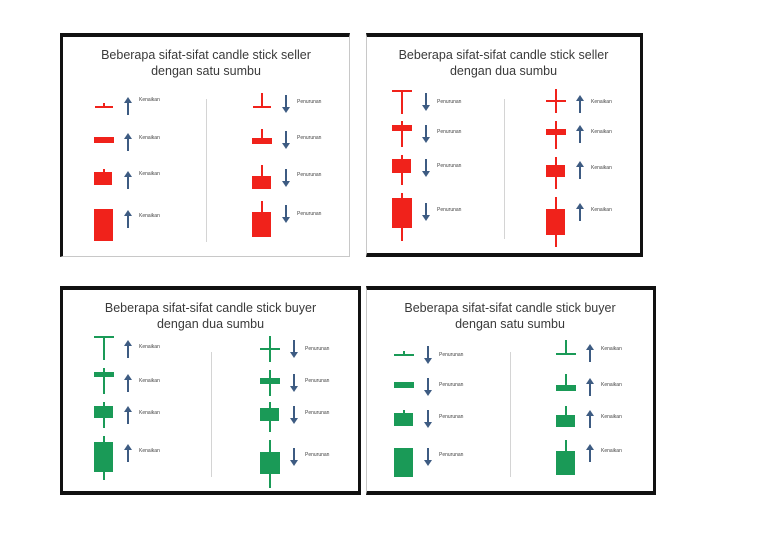 This screenshot has height=543, width=768. I want to click on panel-title-line1: Beberapa sifat-sifat candle stick seller, so click(503, 55).